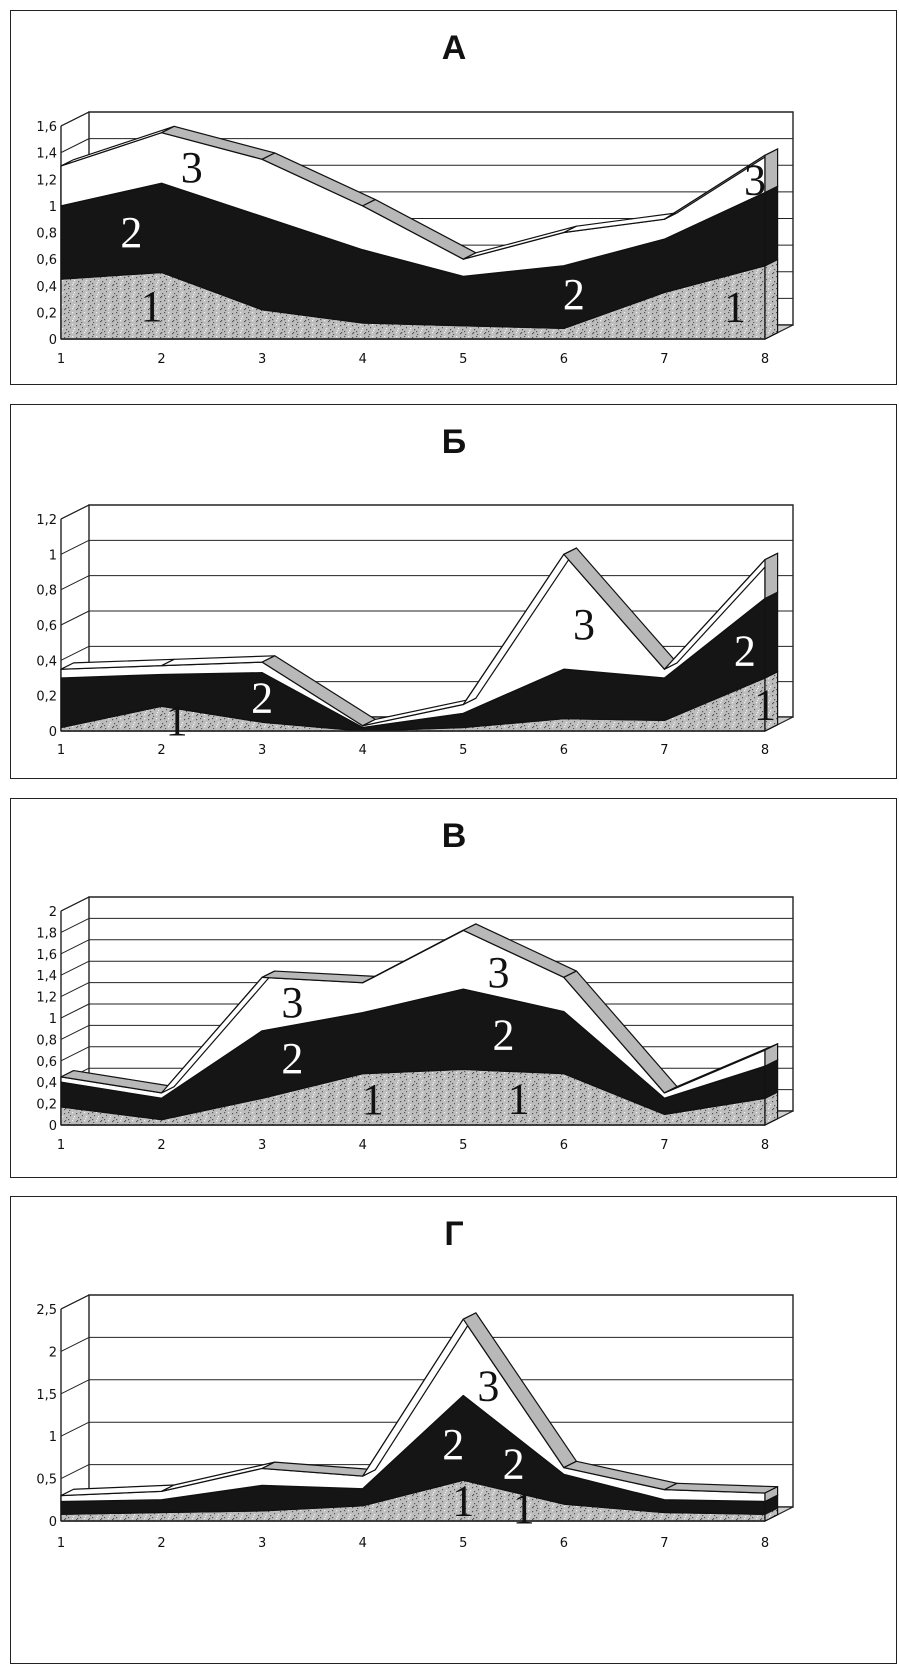  What do you see at coordinates (46, 1480) in the screenshot?
I see `y-tick-label: 0,5` at bounding box center [46, 1480].